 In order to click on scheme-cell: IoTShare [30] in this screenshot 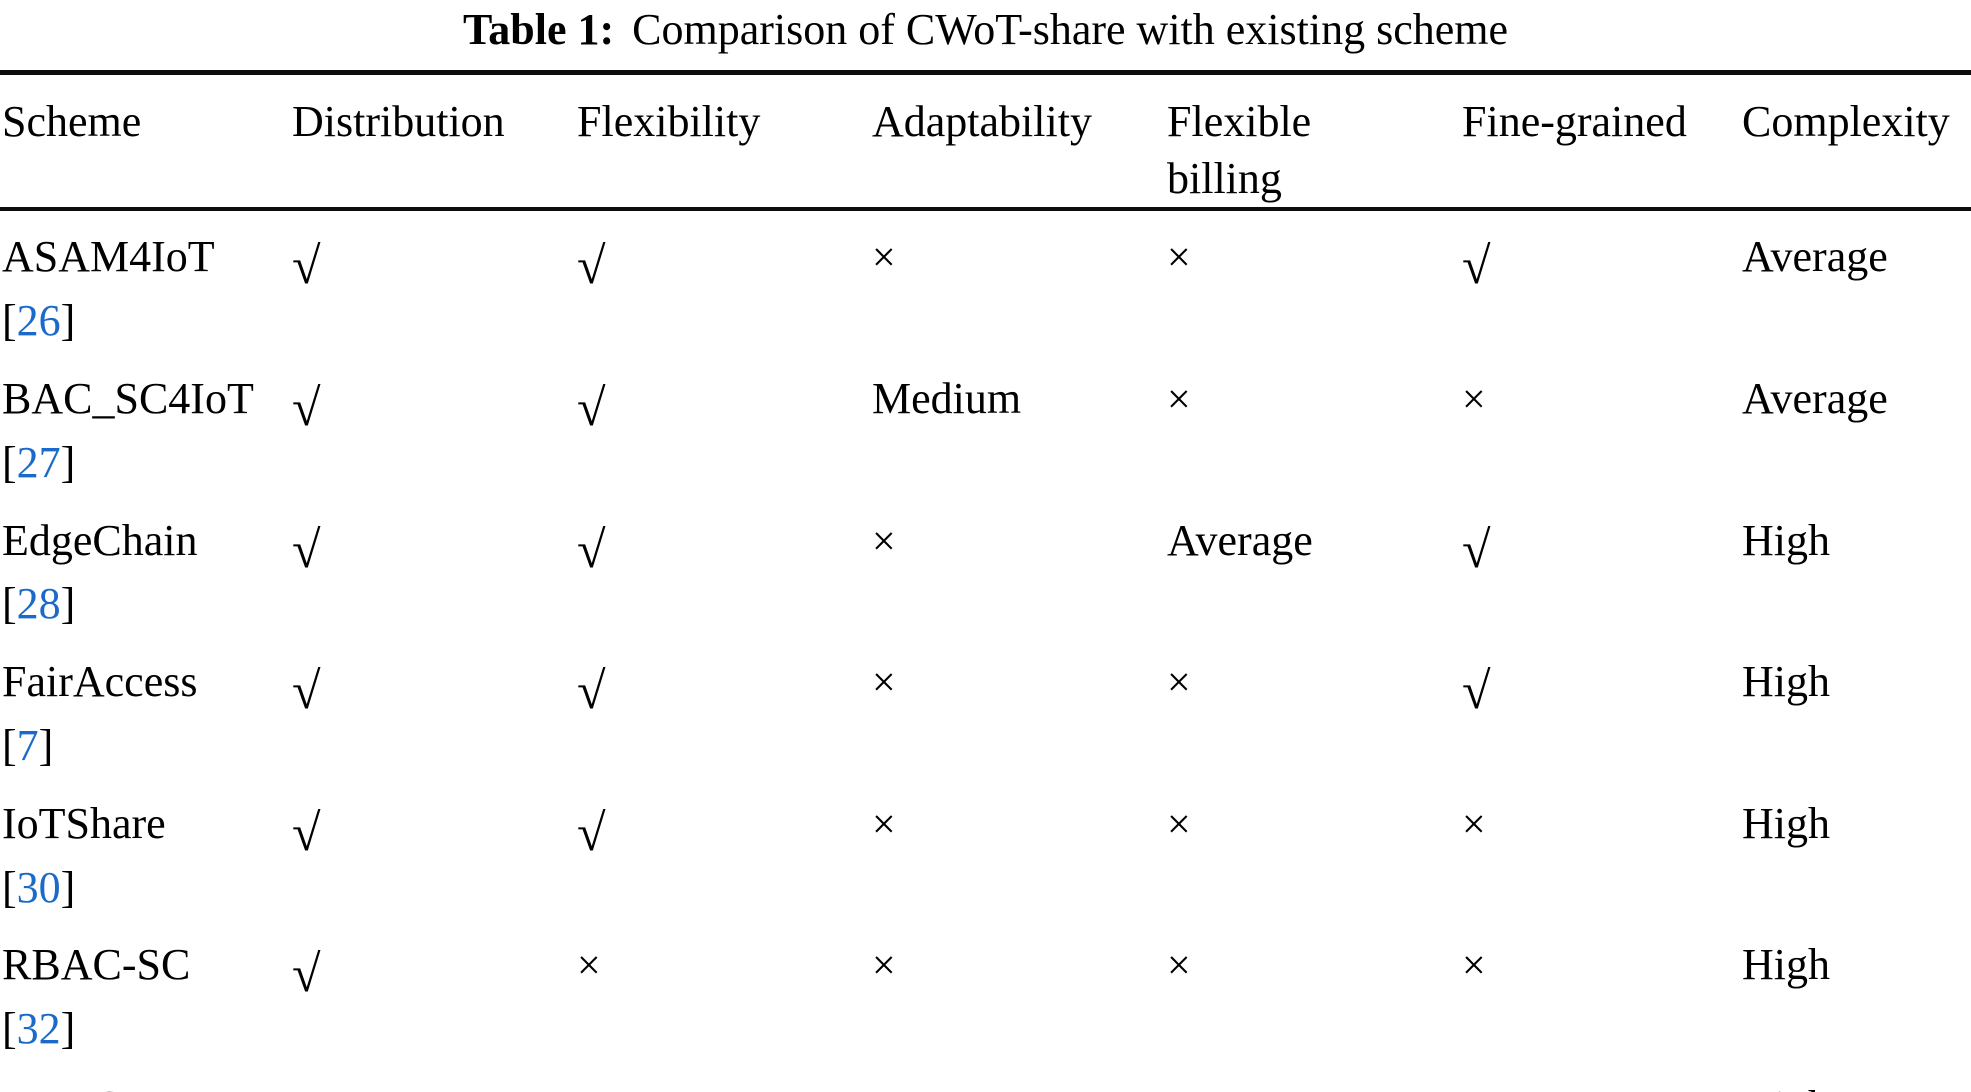, I will do `click(145, 849)`.